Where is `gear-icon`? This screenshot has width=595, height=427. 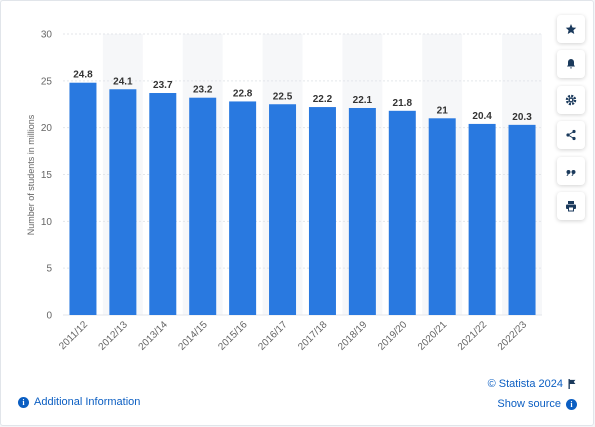
gear-icon is located at coordinates (571, 100).